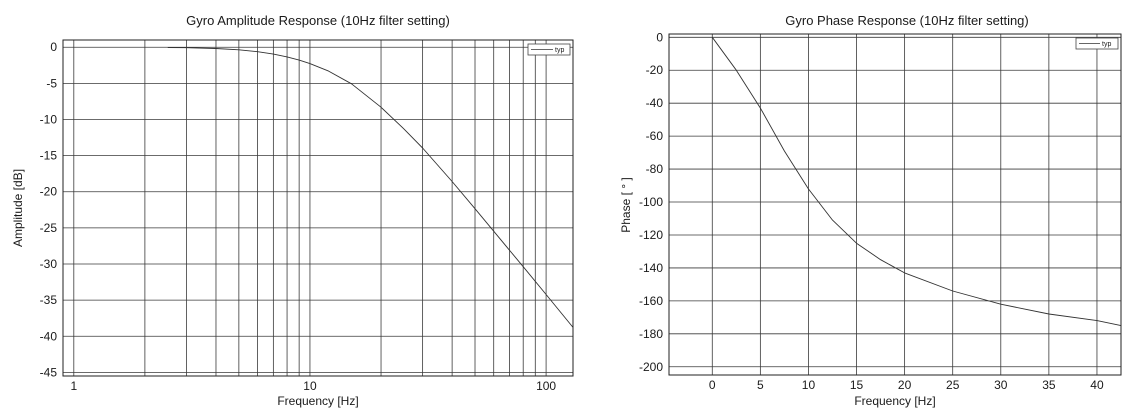 The height and width of the screenshot is (413, 1126). I want to click on phase-y-tick-label: -100, so click(651, 202).